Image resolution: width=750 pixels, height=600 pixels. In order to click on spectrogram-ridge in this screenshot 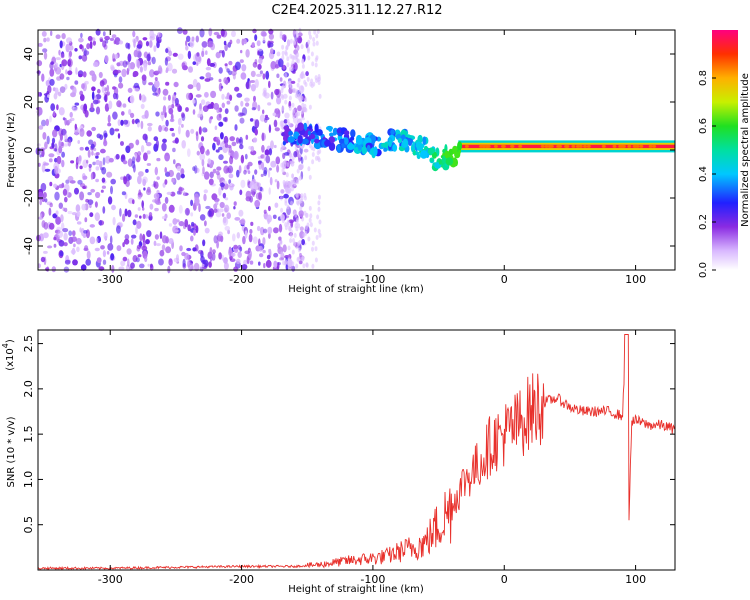, I will do `click(478, 147)`.